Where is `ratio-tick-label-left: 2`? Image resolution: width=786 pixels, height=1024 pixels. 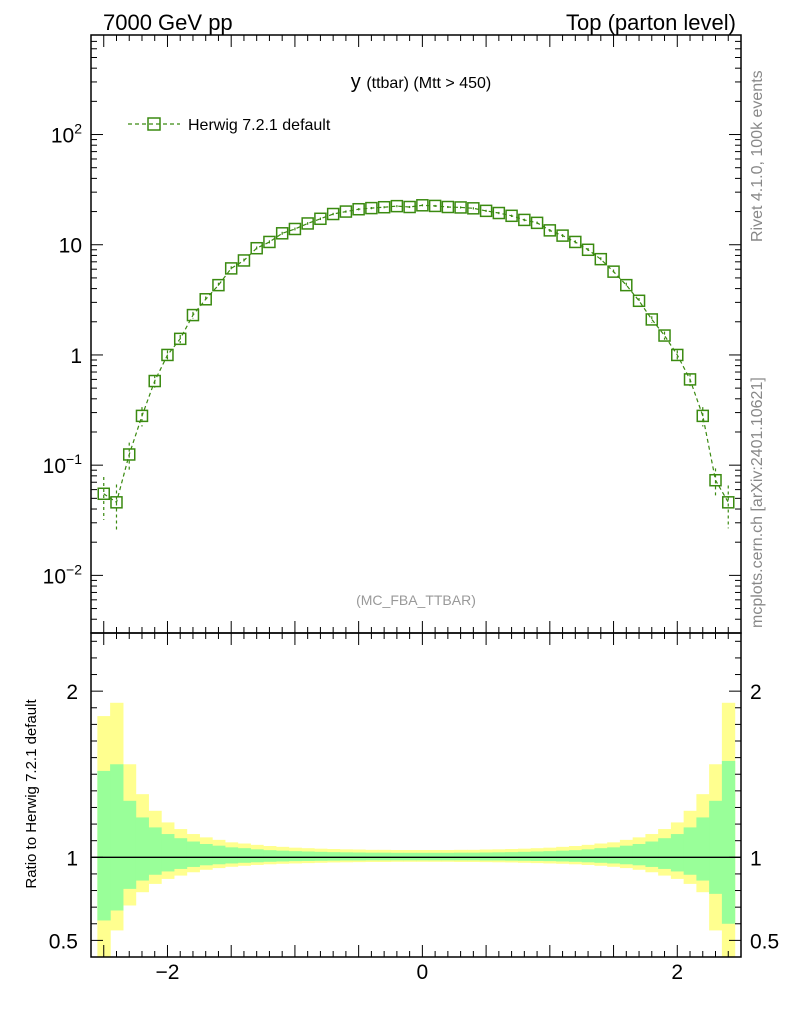
ratio-tick-label-left: 2 is located at coordinates (72, 692).